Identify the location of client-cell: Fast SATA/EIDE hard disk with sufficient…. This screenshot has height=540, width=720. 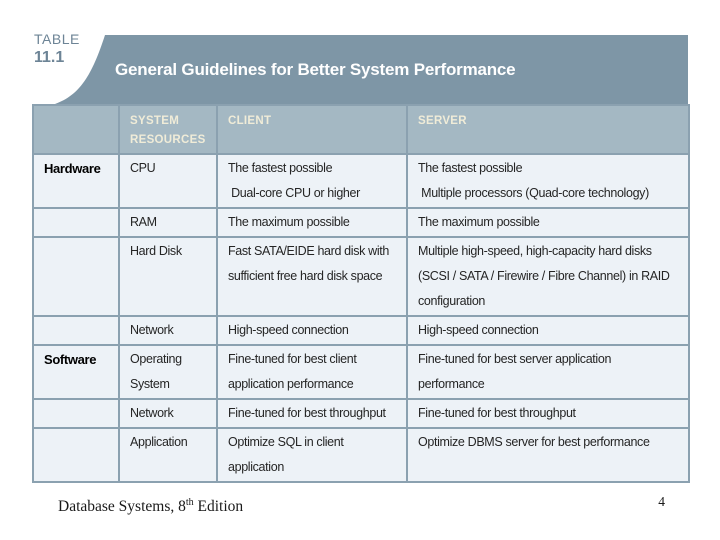
(312, 276).